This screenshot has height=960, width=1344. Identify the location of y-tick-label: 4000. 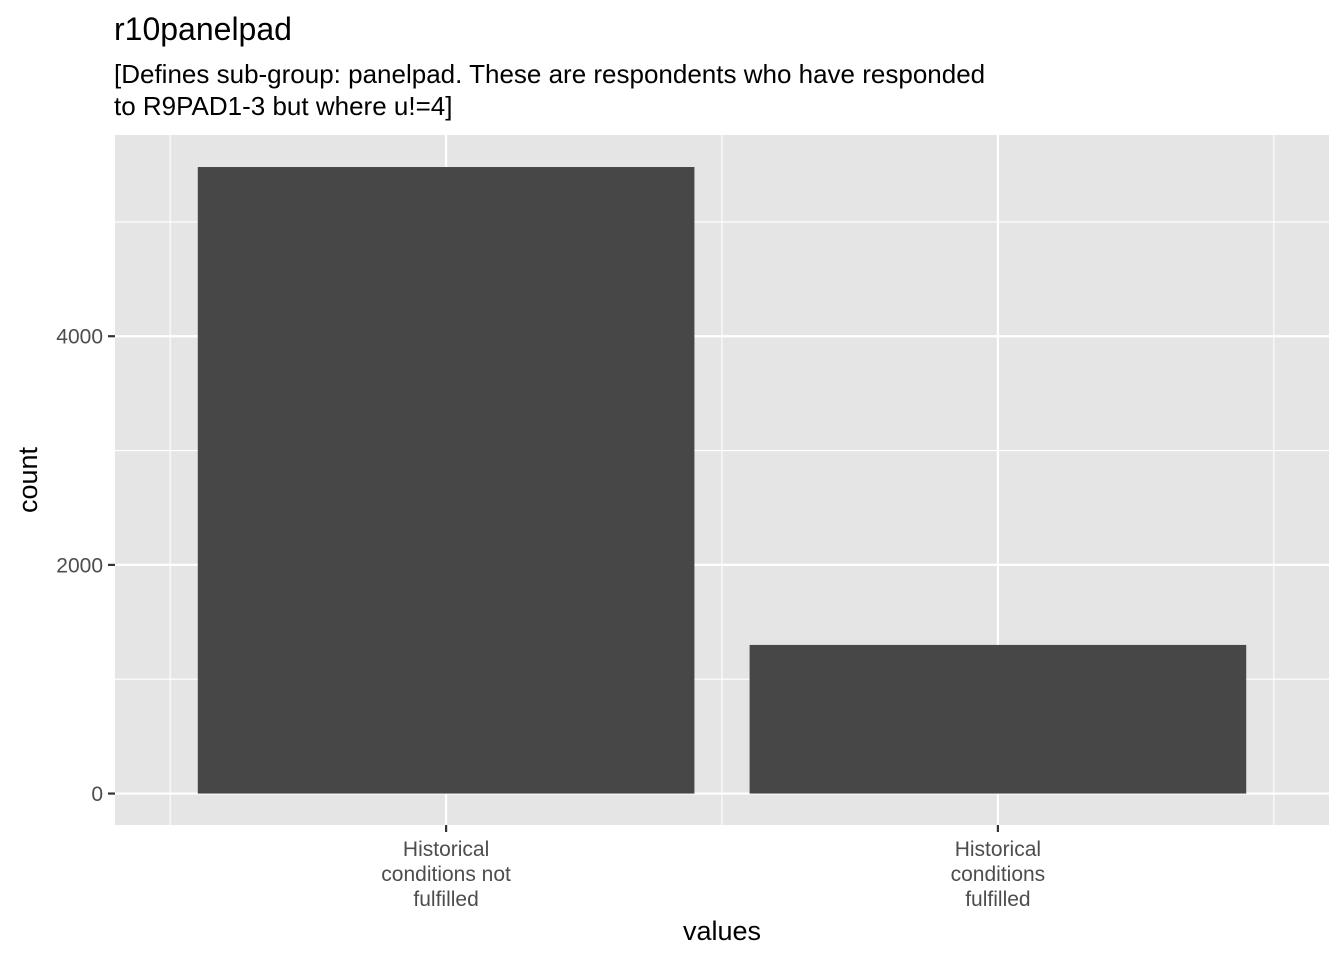
(79, 337).